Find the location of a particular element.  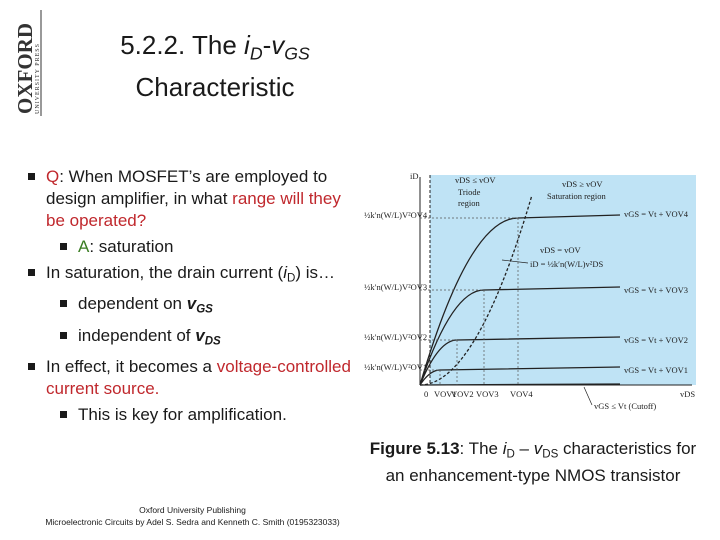

x-tick-label: VOV1 is located at coordinates (445, 394).